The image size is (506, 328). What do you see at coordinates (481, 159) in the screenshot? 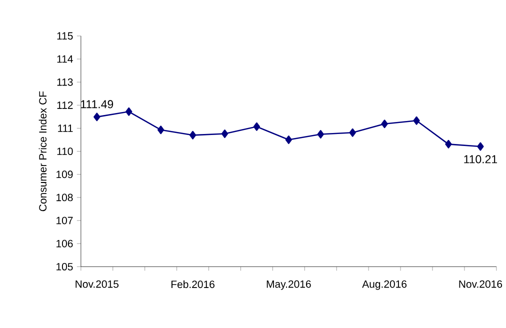
I see `data-label: 110.21` at bounding box center [481, 159].